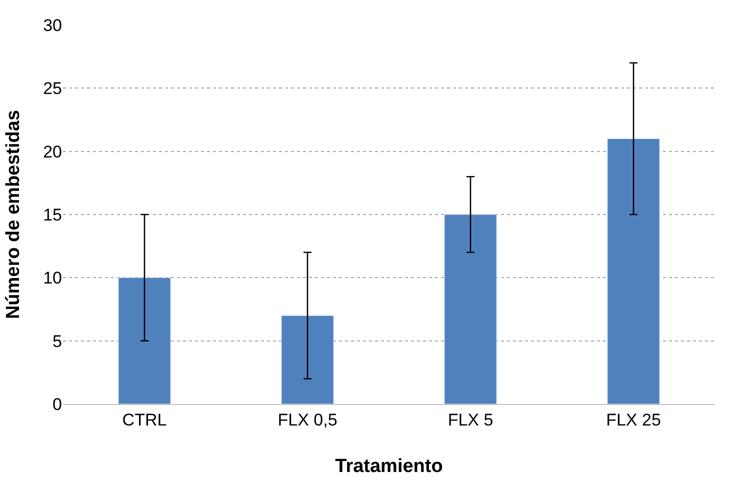  Describe the element at coordinates (389, 467) in the screenshot. I see `x-axis-title: Tratamiento` at that location.